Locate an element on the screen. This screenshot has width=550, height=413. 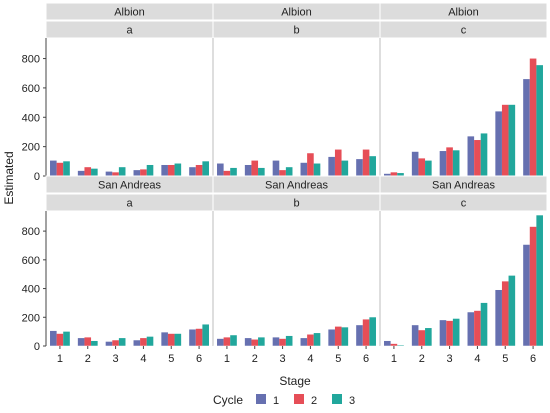
facet-strip-col is located at coordinates (463, 202).